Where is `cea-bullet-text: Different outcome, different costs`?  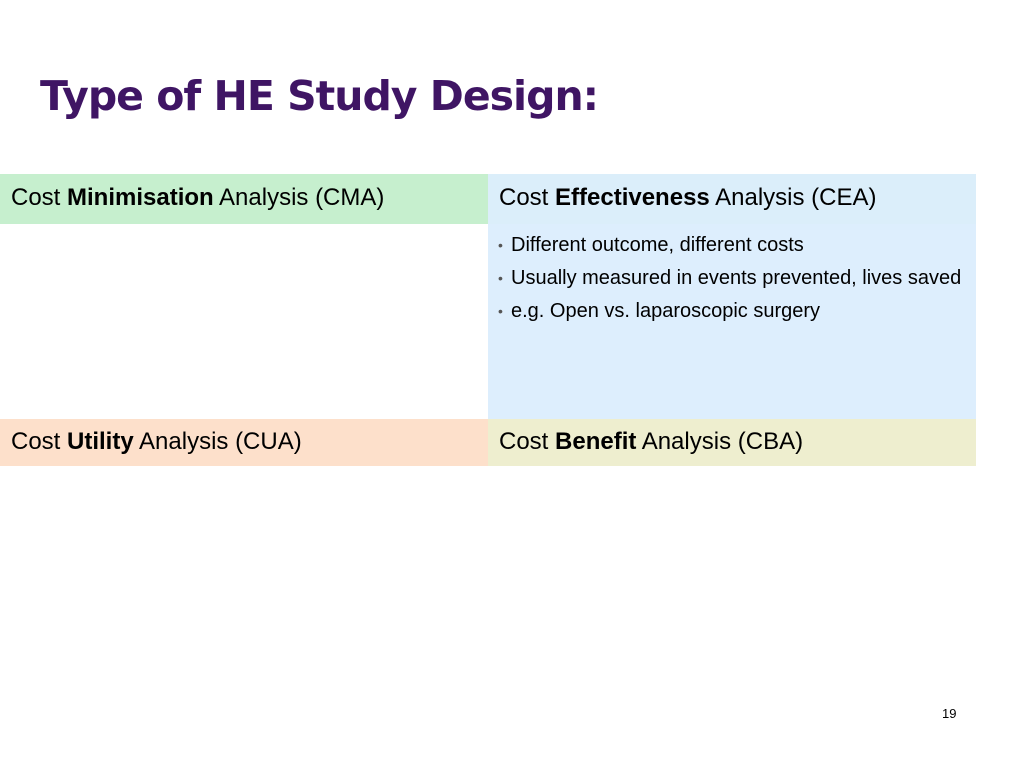
cea-bullet-text: Different outcome, different costs is located at coordinates (657, 245).